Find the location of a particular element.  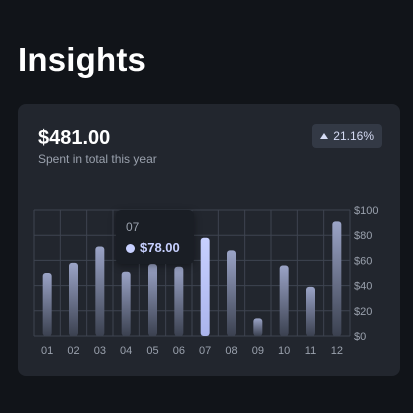

x-tick-label: 10 is located at coordinates (284, 351).